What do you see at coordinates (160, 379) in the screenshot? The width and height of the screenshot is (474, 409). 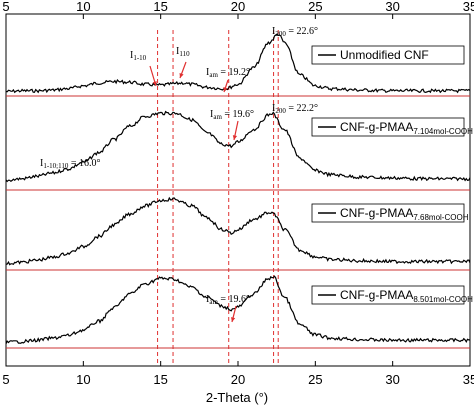 I see `bottom-tick-label: 15` at bounding box center [160, 379].